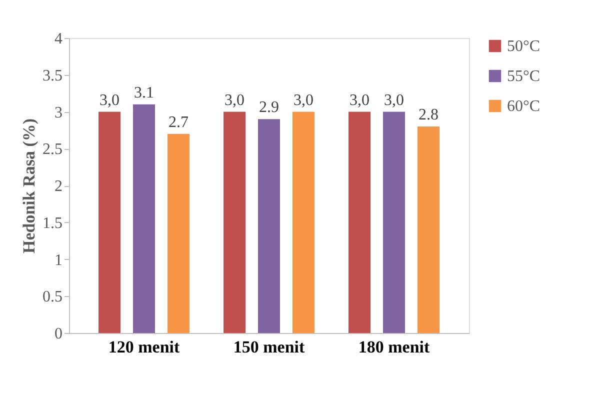 Image resolution: width=604 pixels, height=413 pixels. Describe the element at coordinates (58, 39) in the screenshot. I see `y-tick-label: 4` at that location.